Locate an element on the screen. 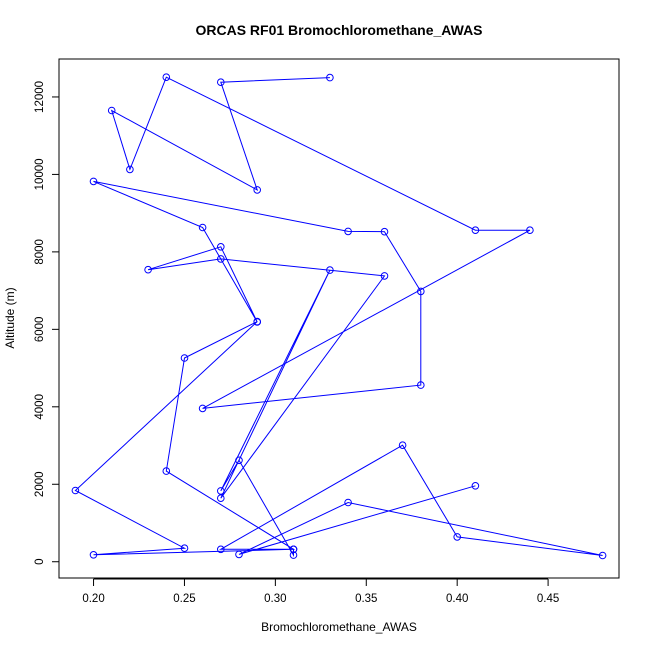 The image size is (650, 650). chart-title: ORCAS RF01 Bromochloromethane_AWAS is located at coordinates (338, 30).